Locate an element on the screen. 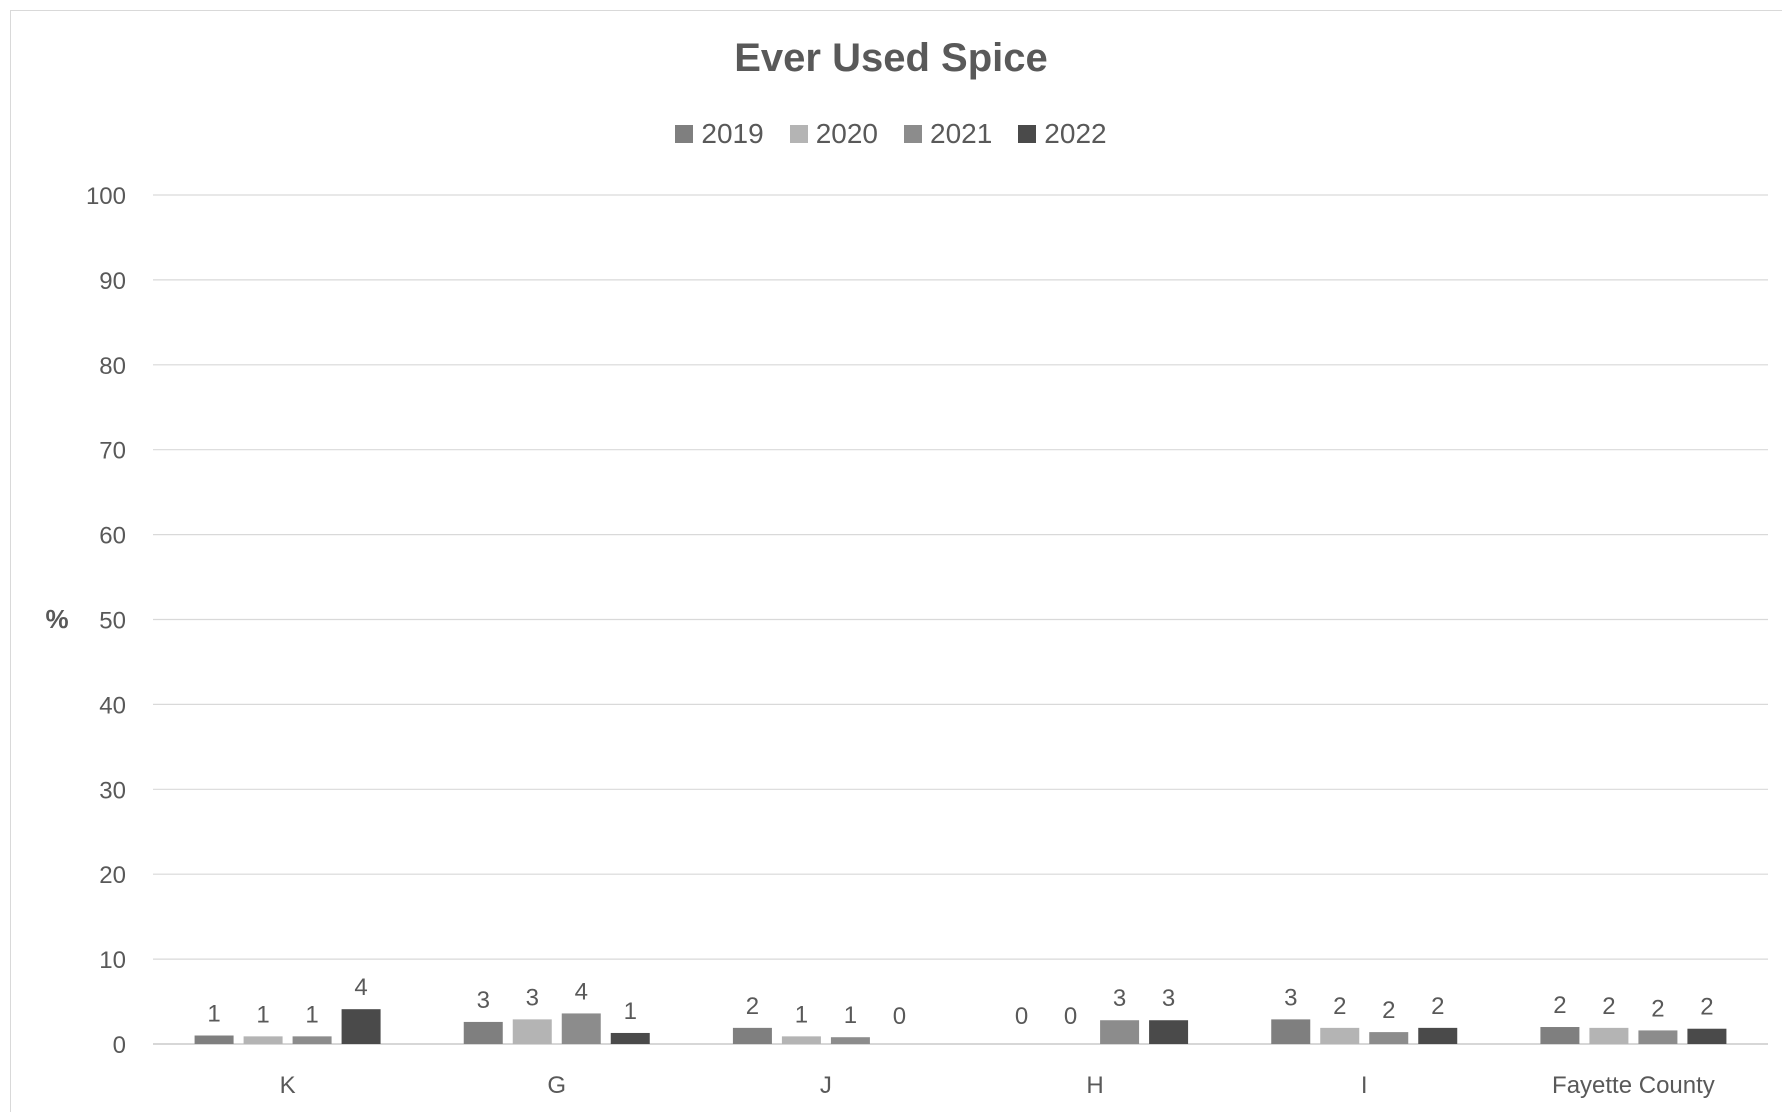 Image resolution: width=1782 pixels, height=1112 pixels. legend-label: 2020 is located at coordinates (846, 133).